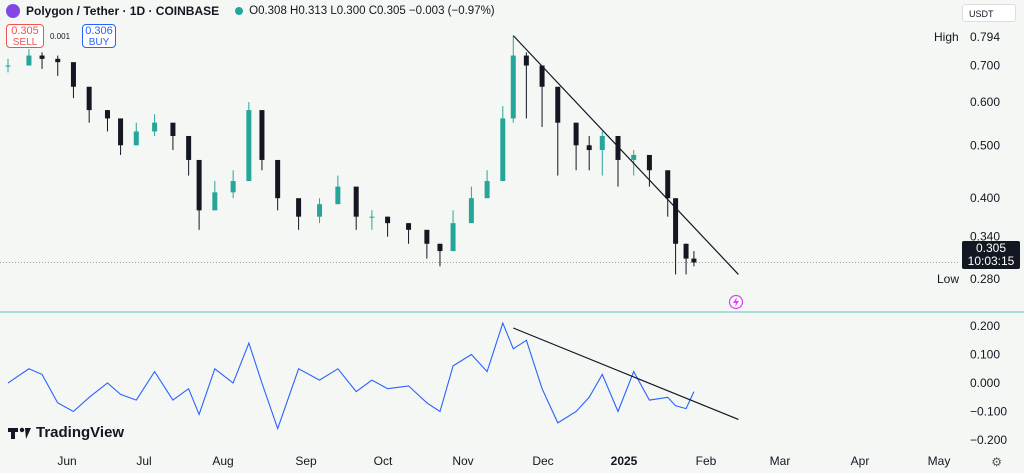  Describe the element at coordinates (222, 461) in the screenshot. I see `time-axis-tick-label: Aug` at that location.